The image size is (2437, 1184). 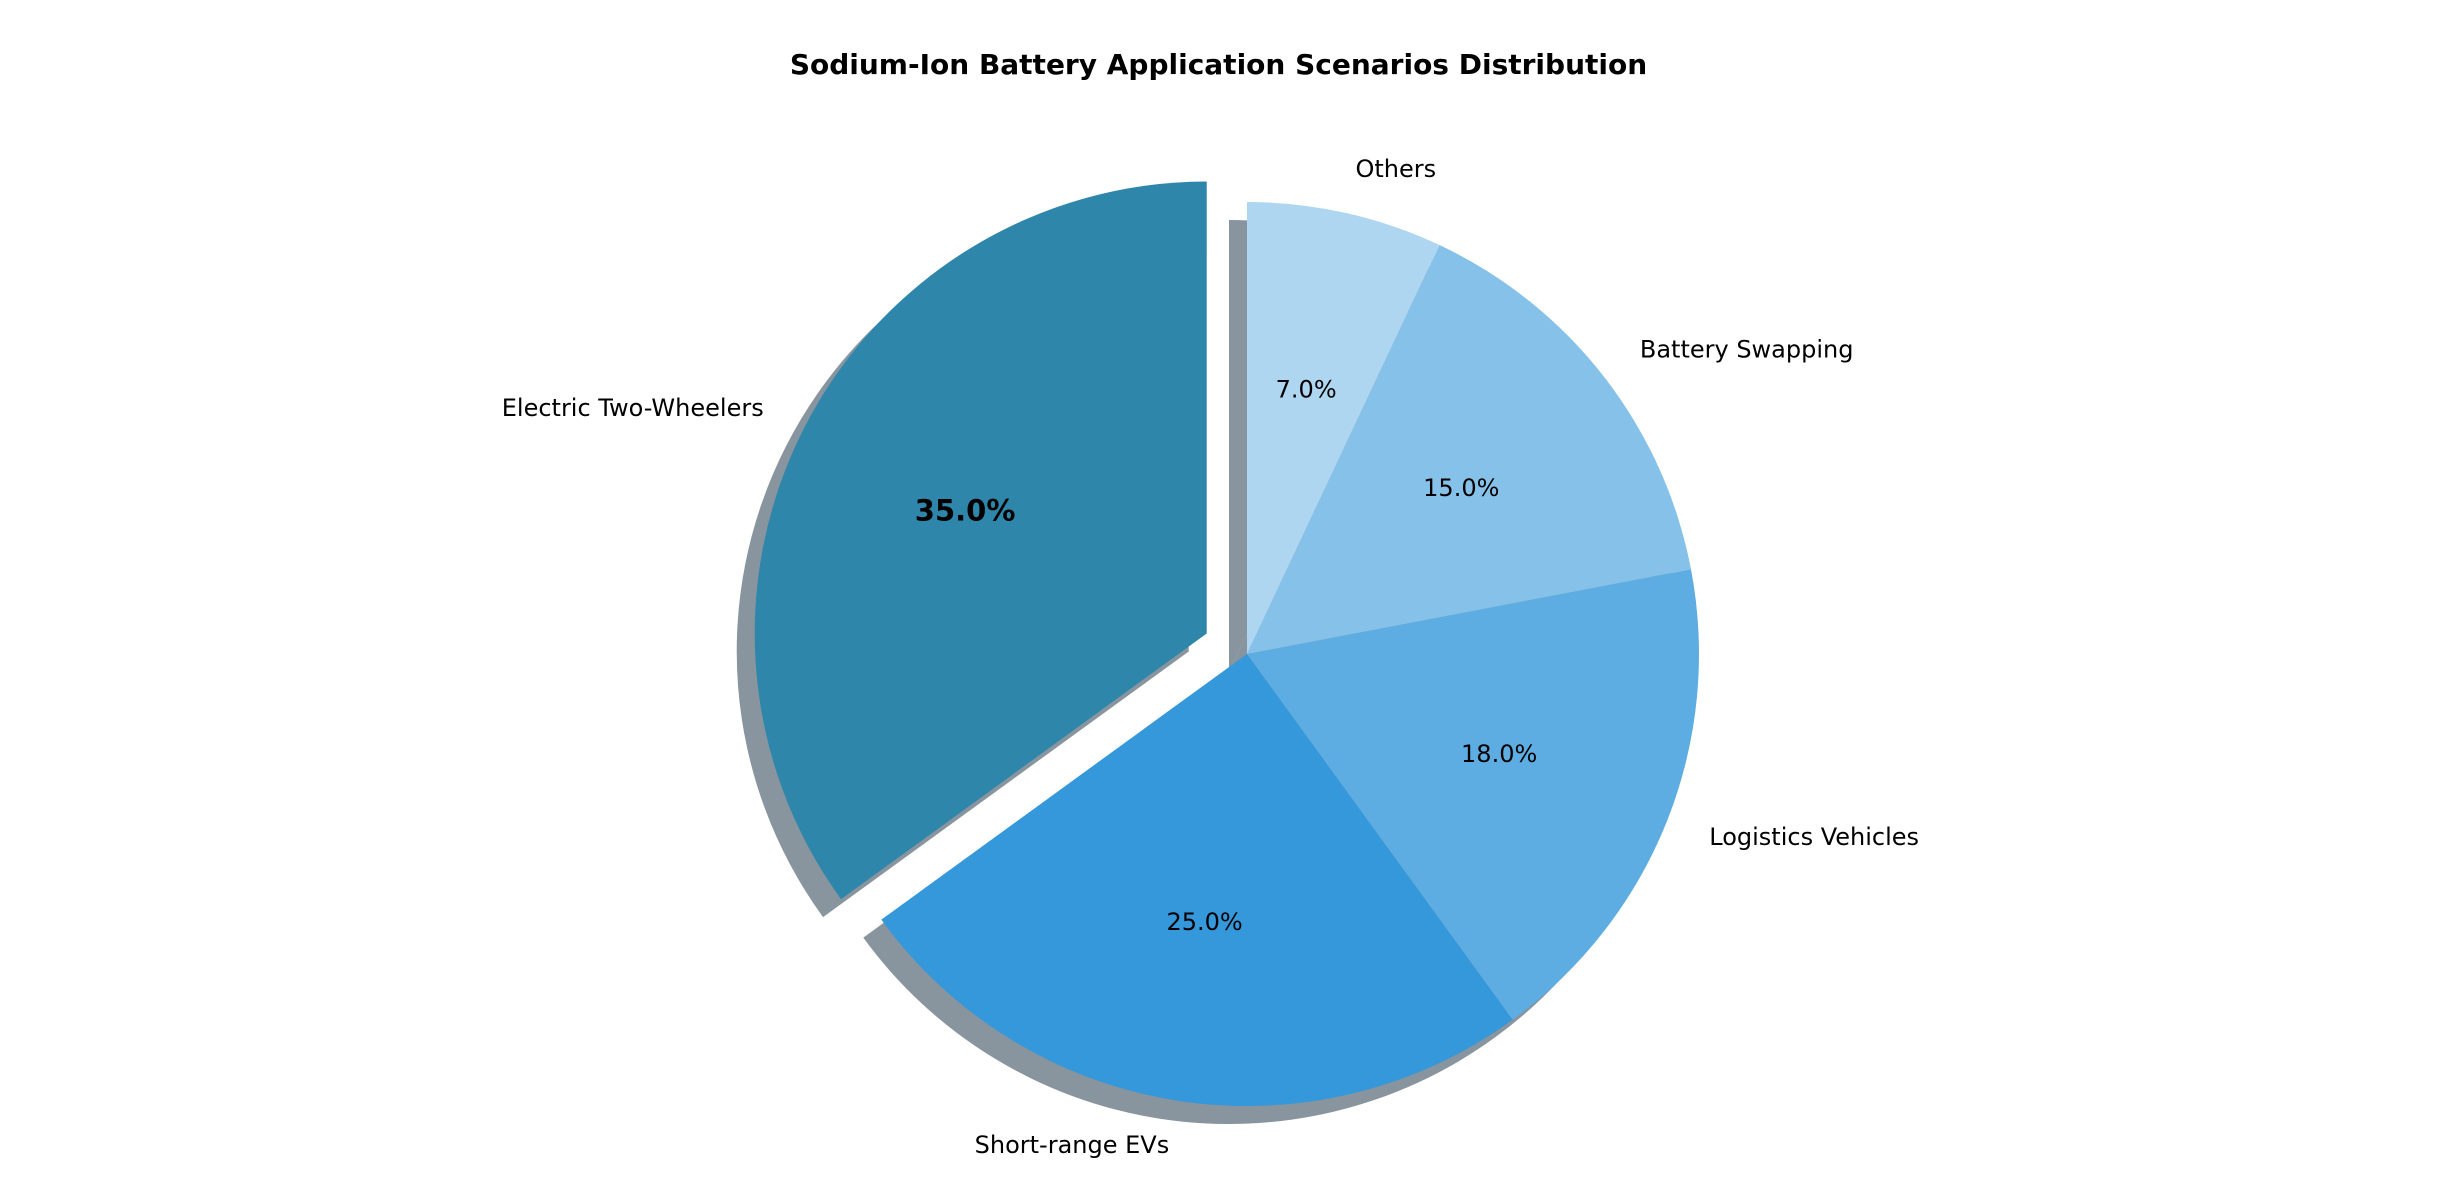 I want to click on pie-slice-electric-two-wheelers, so click(x=980, y=540).